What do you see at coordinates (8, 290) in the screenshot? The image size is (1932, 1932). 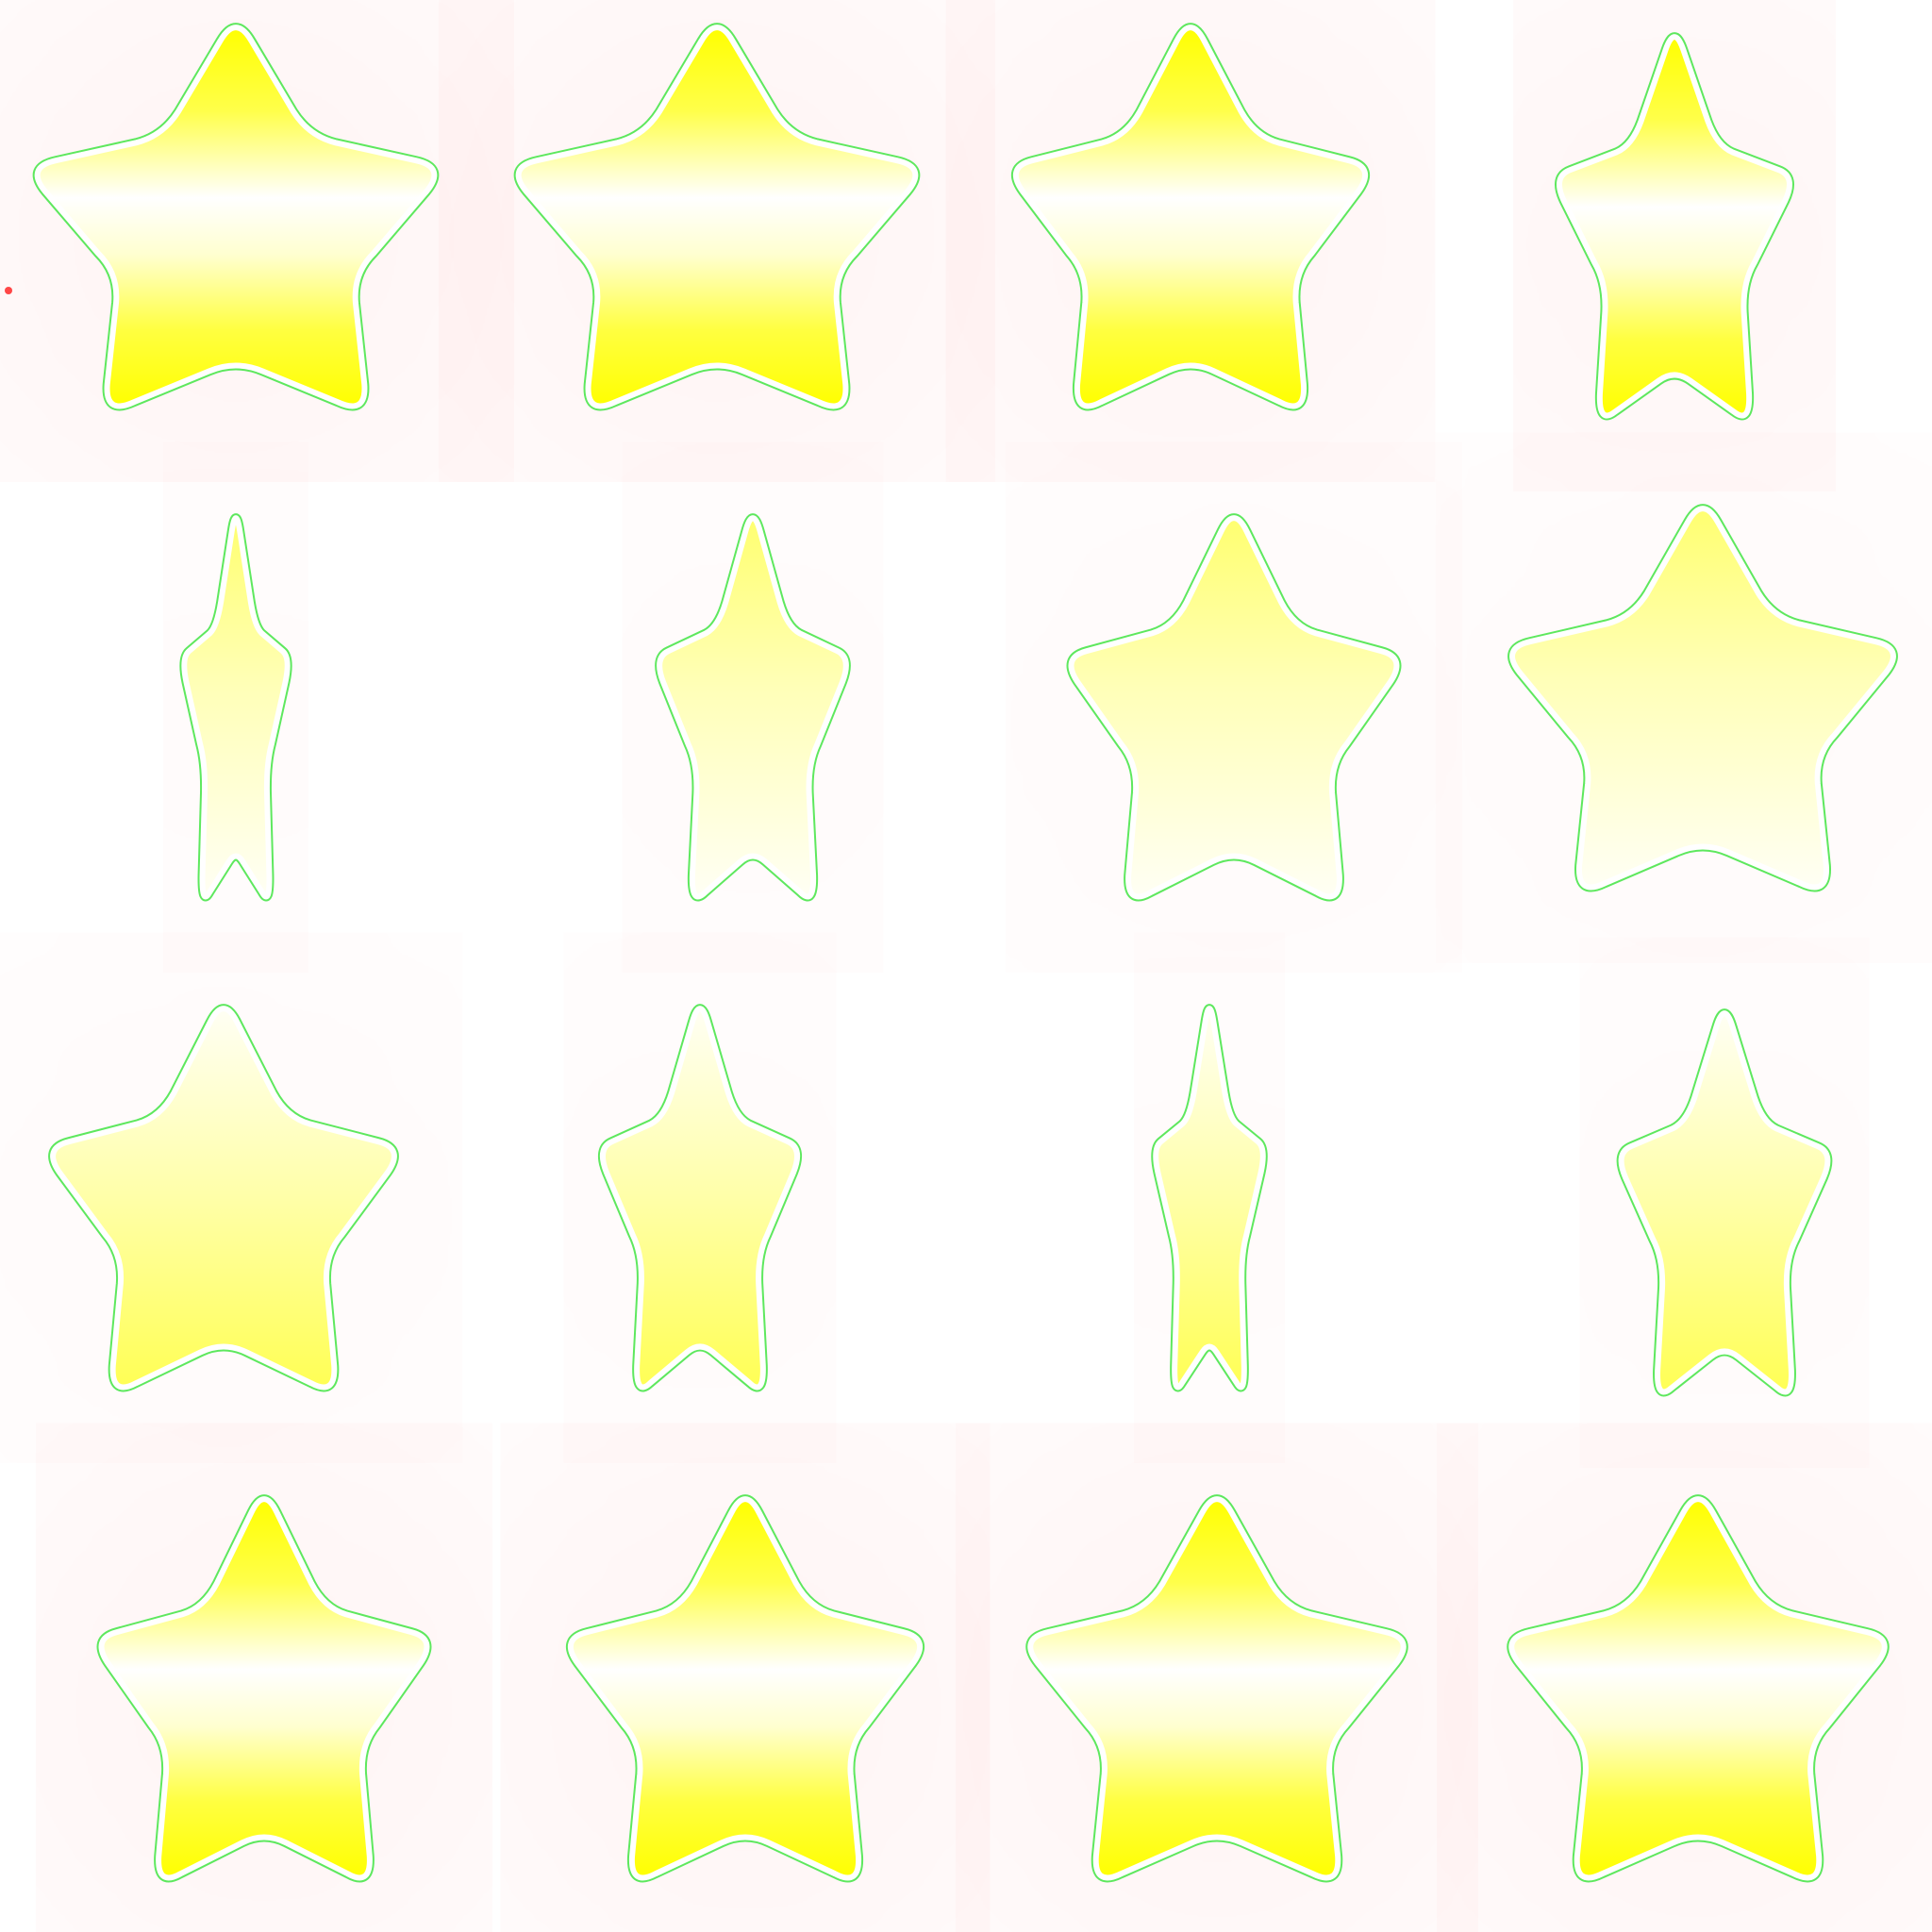 I see `stray-dot` at bounding box center [8, 290].